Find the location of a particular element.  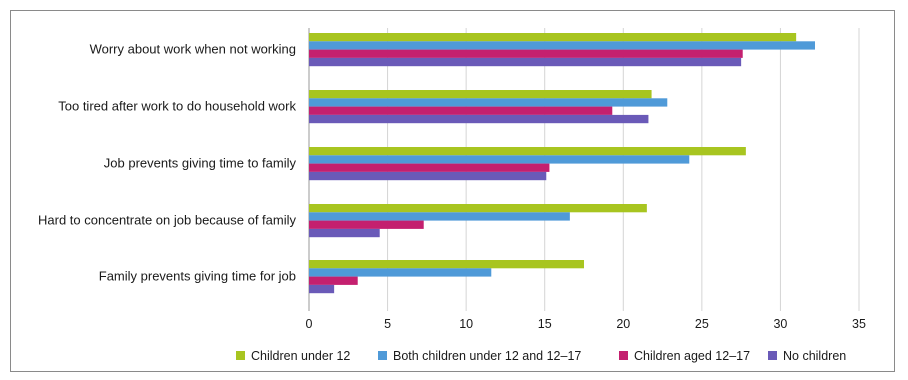

category-label: Job prevents giving time to family is located at coordinates (200, 163).